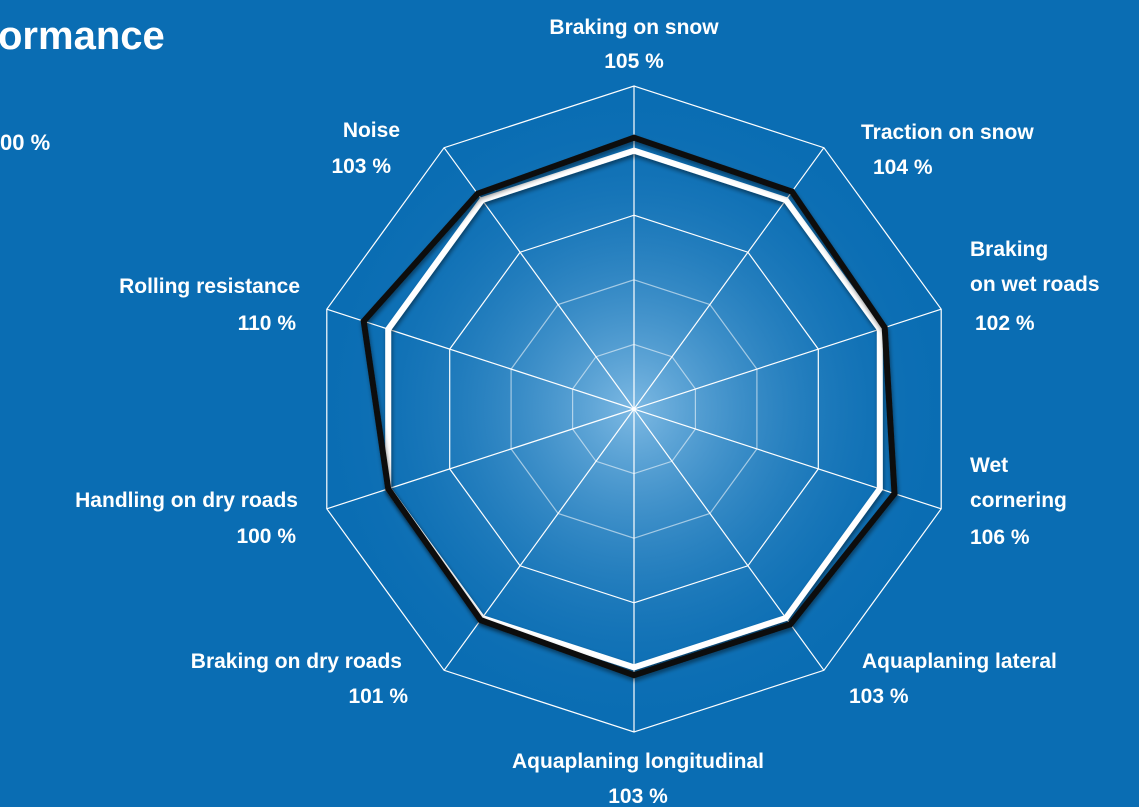 Image resolution: width=1139 pixels, height=807 pixels. What do you see at coordinates (267, 323) in the screenshot?
I see `axis-value-rolling-resistance: 110 %` at bounding box center [267, 323].